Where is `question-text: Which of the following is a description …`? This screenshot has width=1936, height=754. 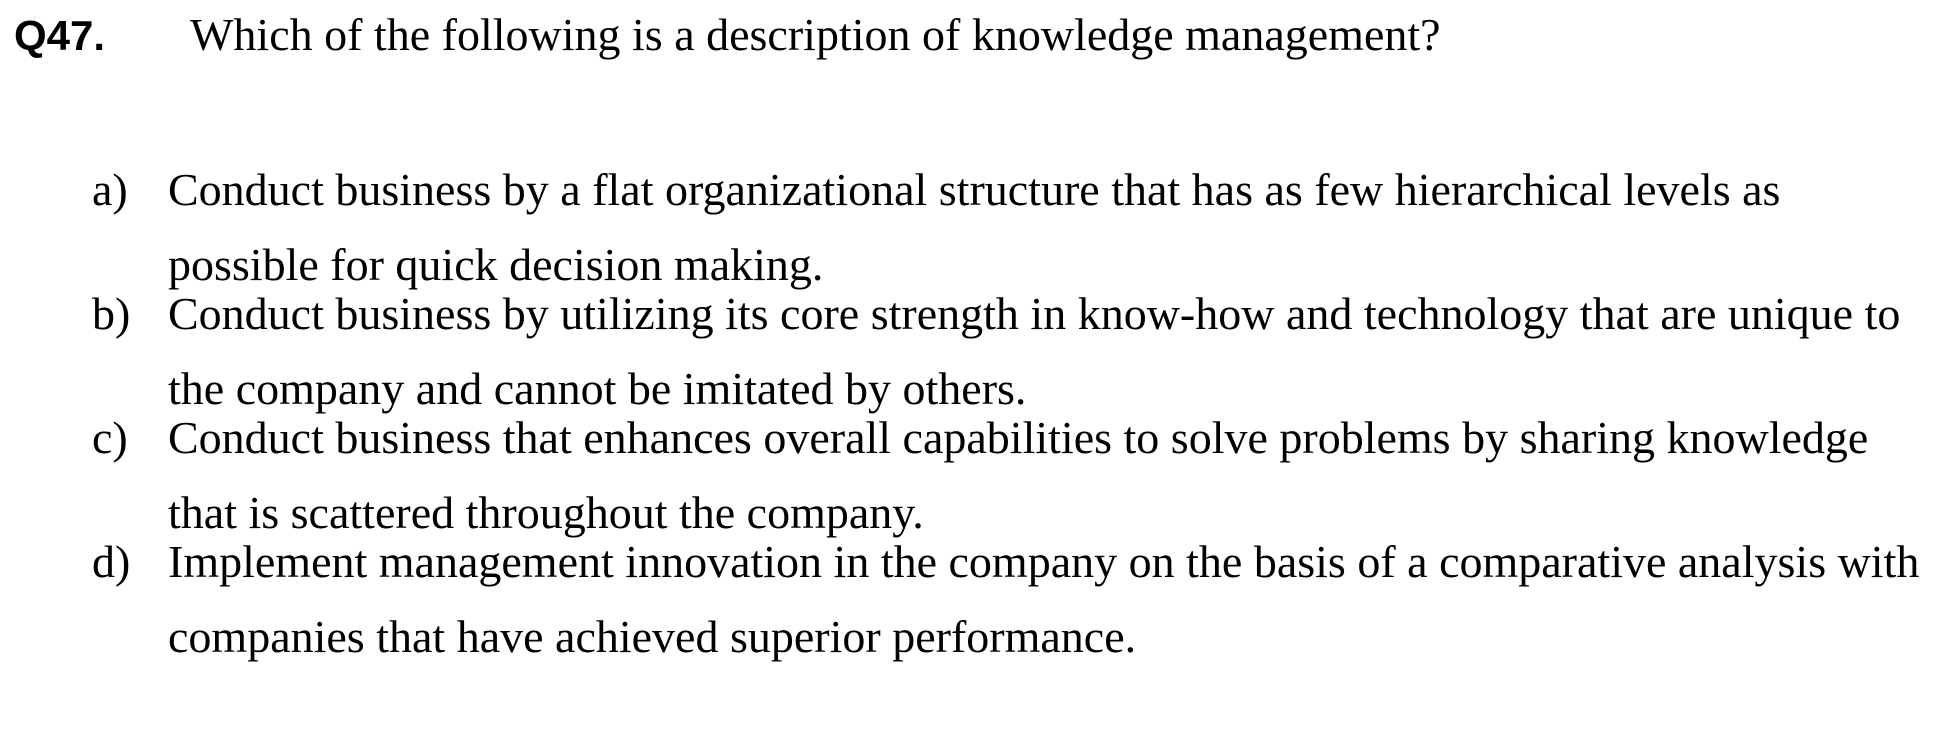
question-text: Which of the following is a description … is located at coordinates (815, 34).